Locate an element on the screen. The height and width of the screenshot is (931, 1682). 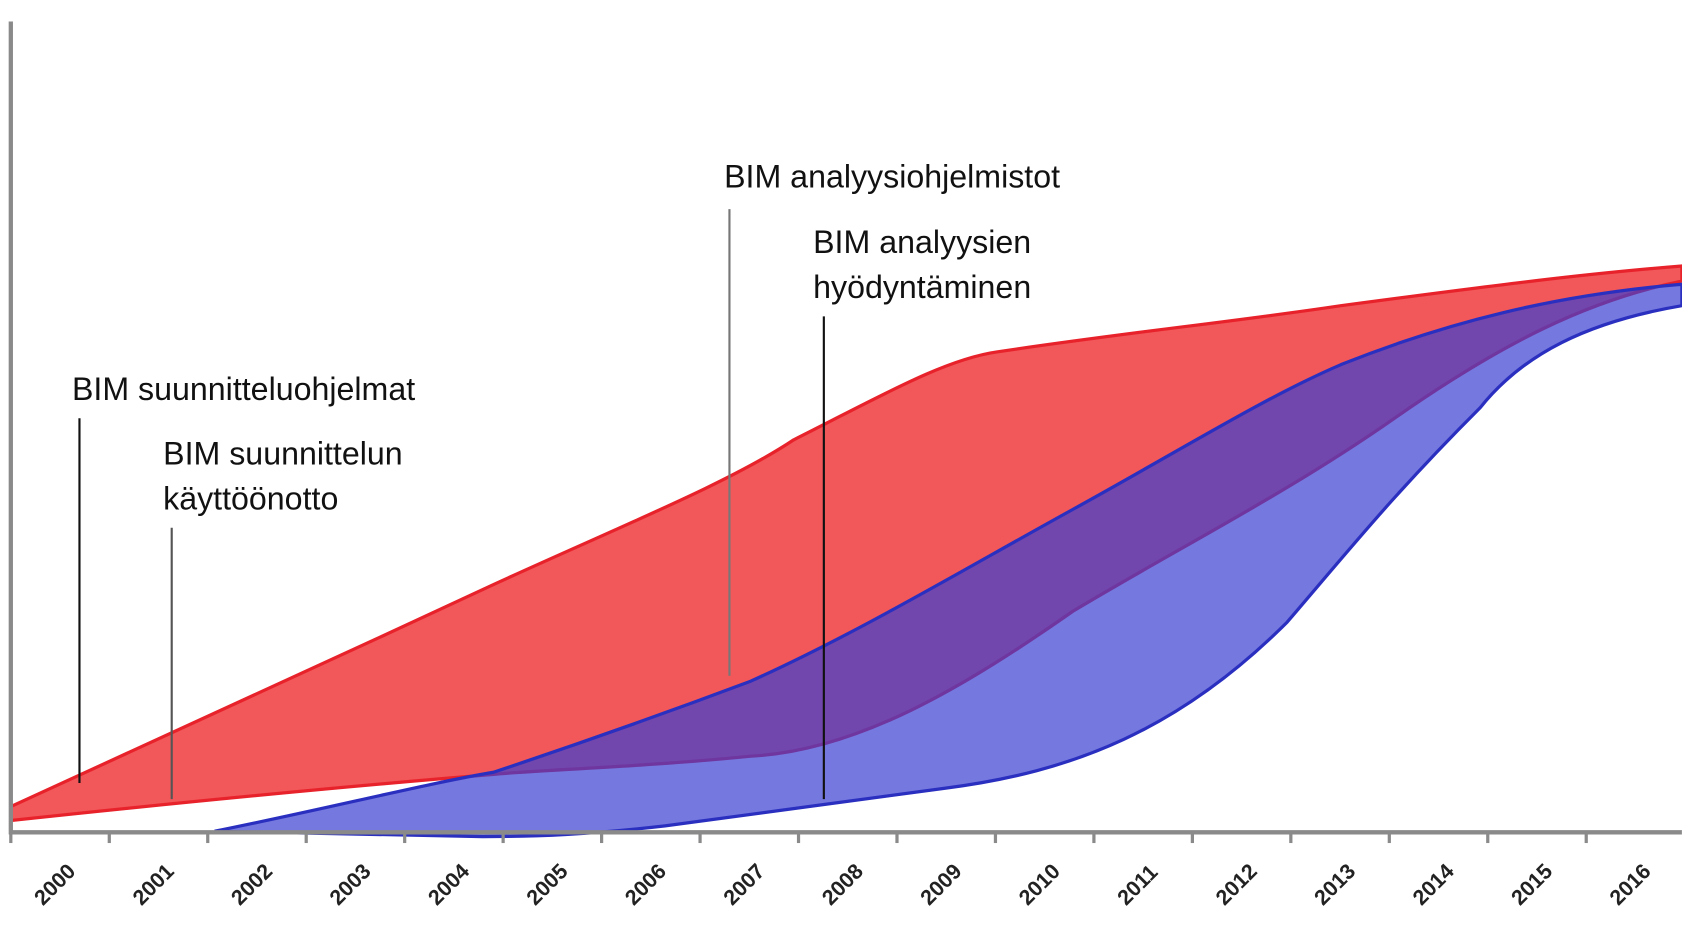
x-tick-label: 2007 is located at coordinates (744, 884).